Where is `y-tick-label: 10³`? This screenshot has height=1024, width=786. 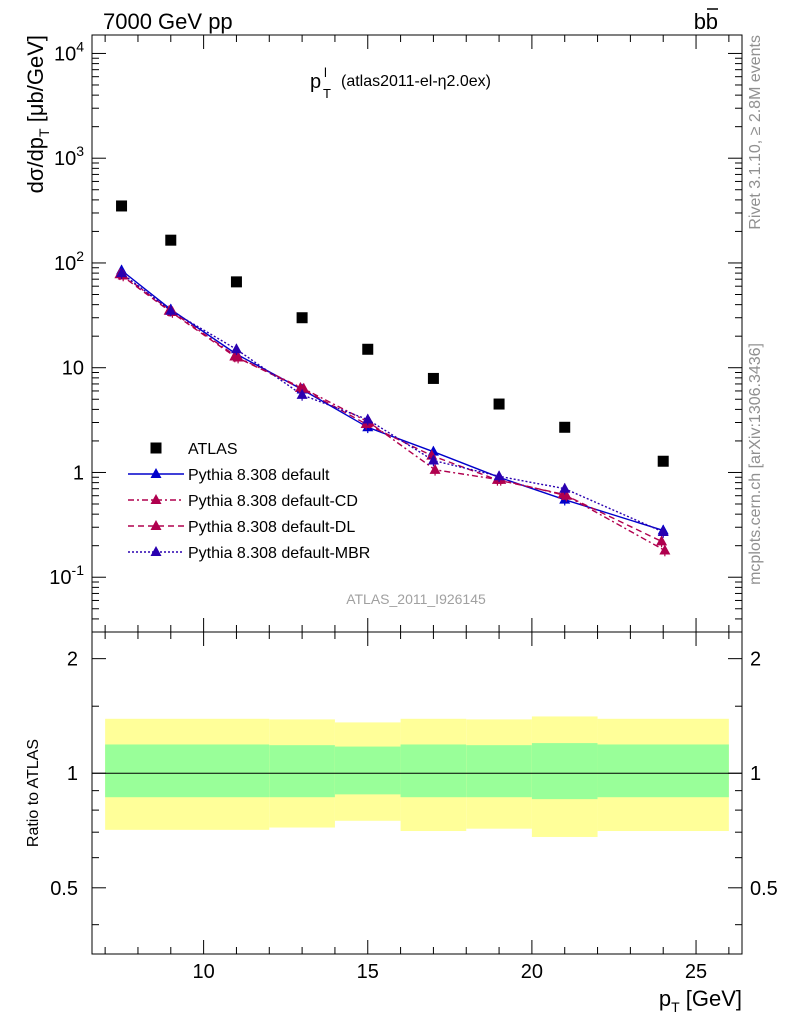 y-tick-label: 10³ is located at coordinates (69, 156).